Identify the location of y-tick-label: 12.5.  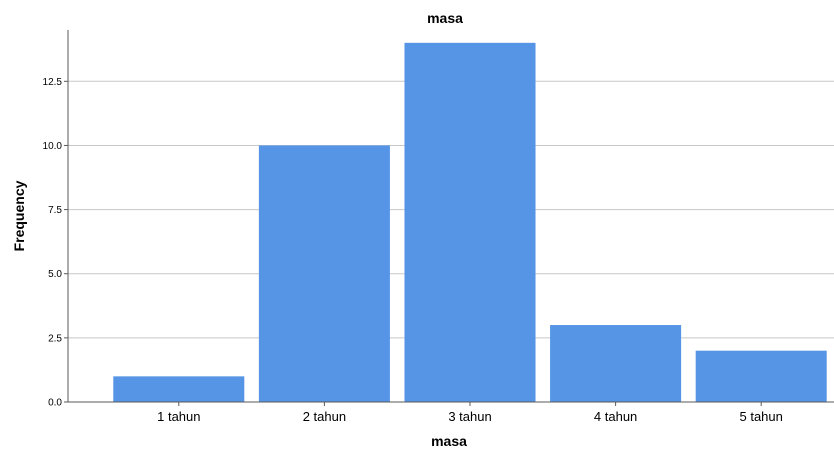
(53, 82).